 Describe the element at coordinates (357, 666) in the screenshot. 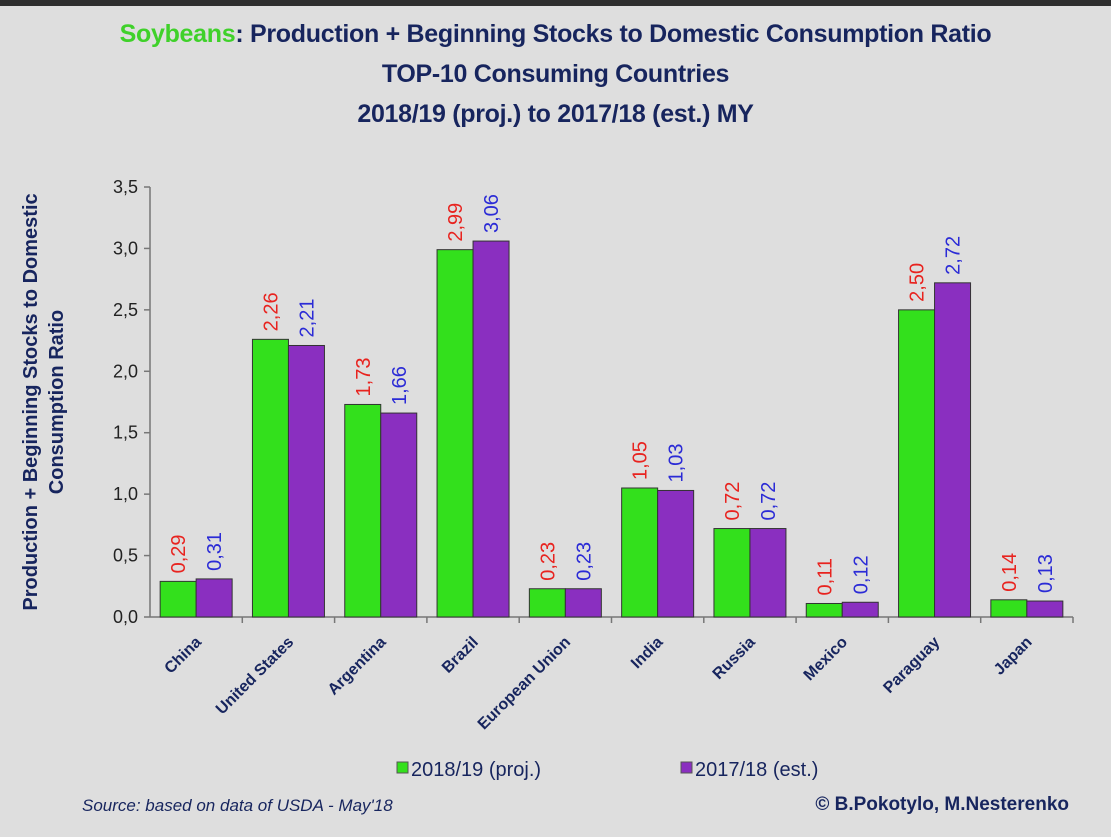

I see `x-tick-label: Argentina` at that location.